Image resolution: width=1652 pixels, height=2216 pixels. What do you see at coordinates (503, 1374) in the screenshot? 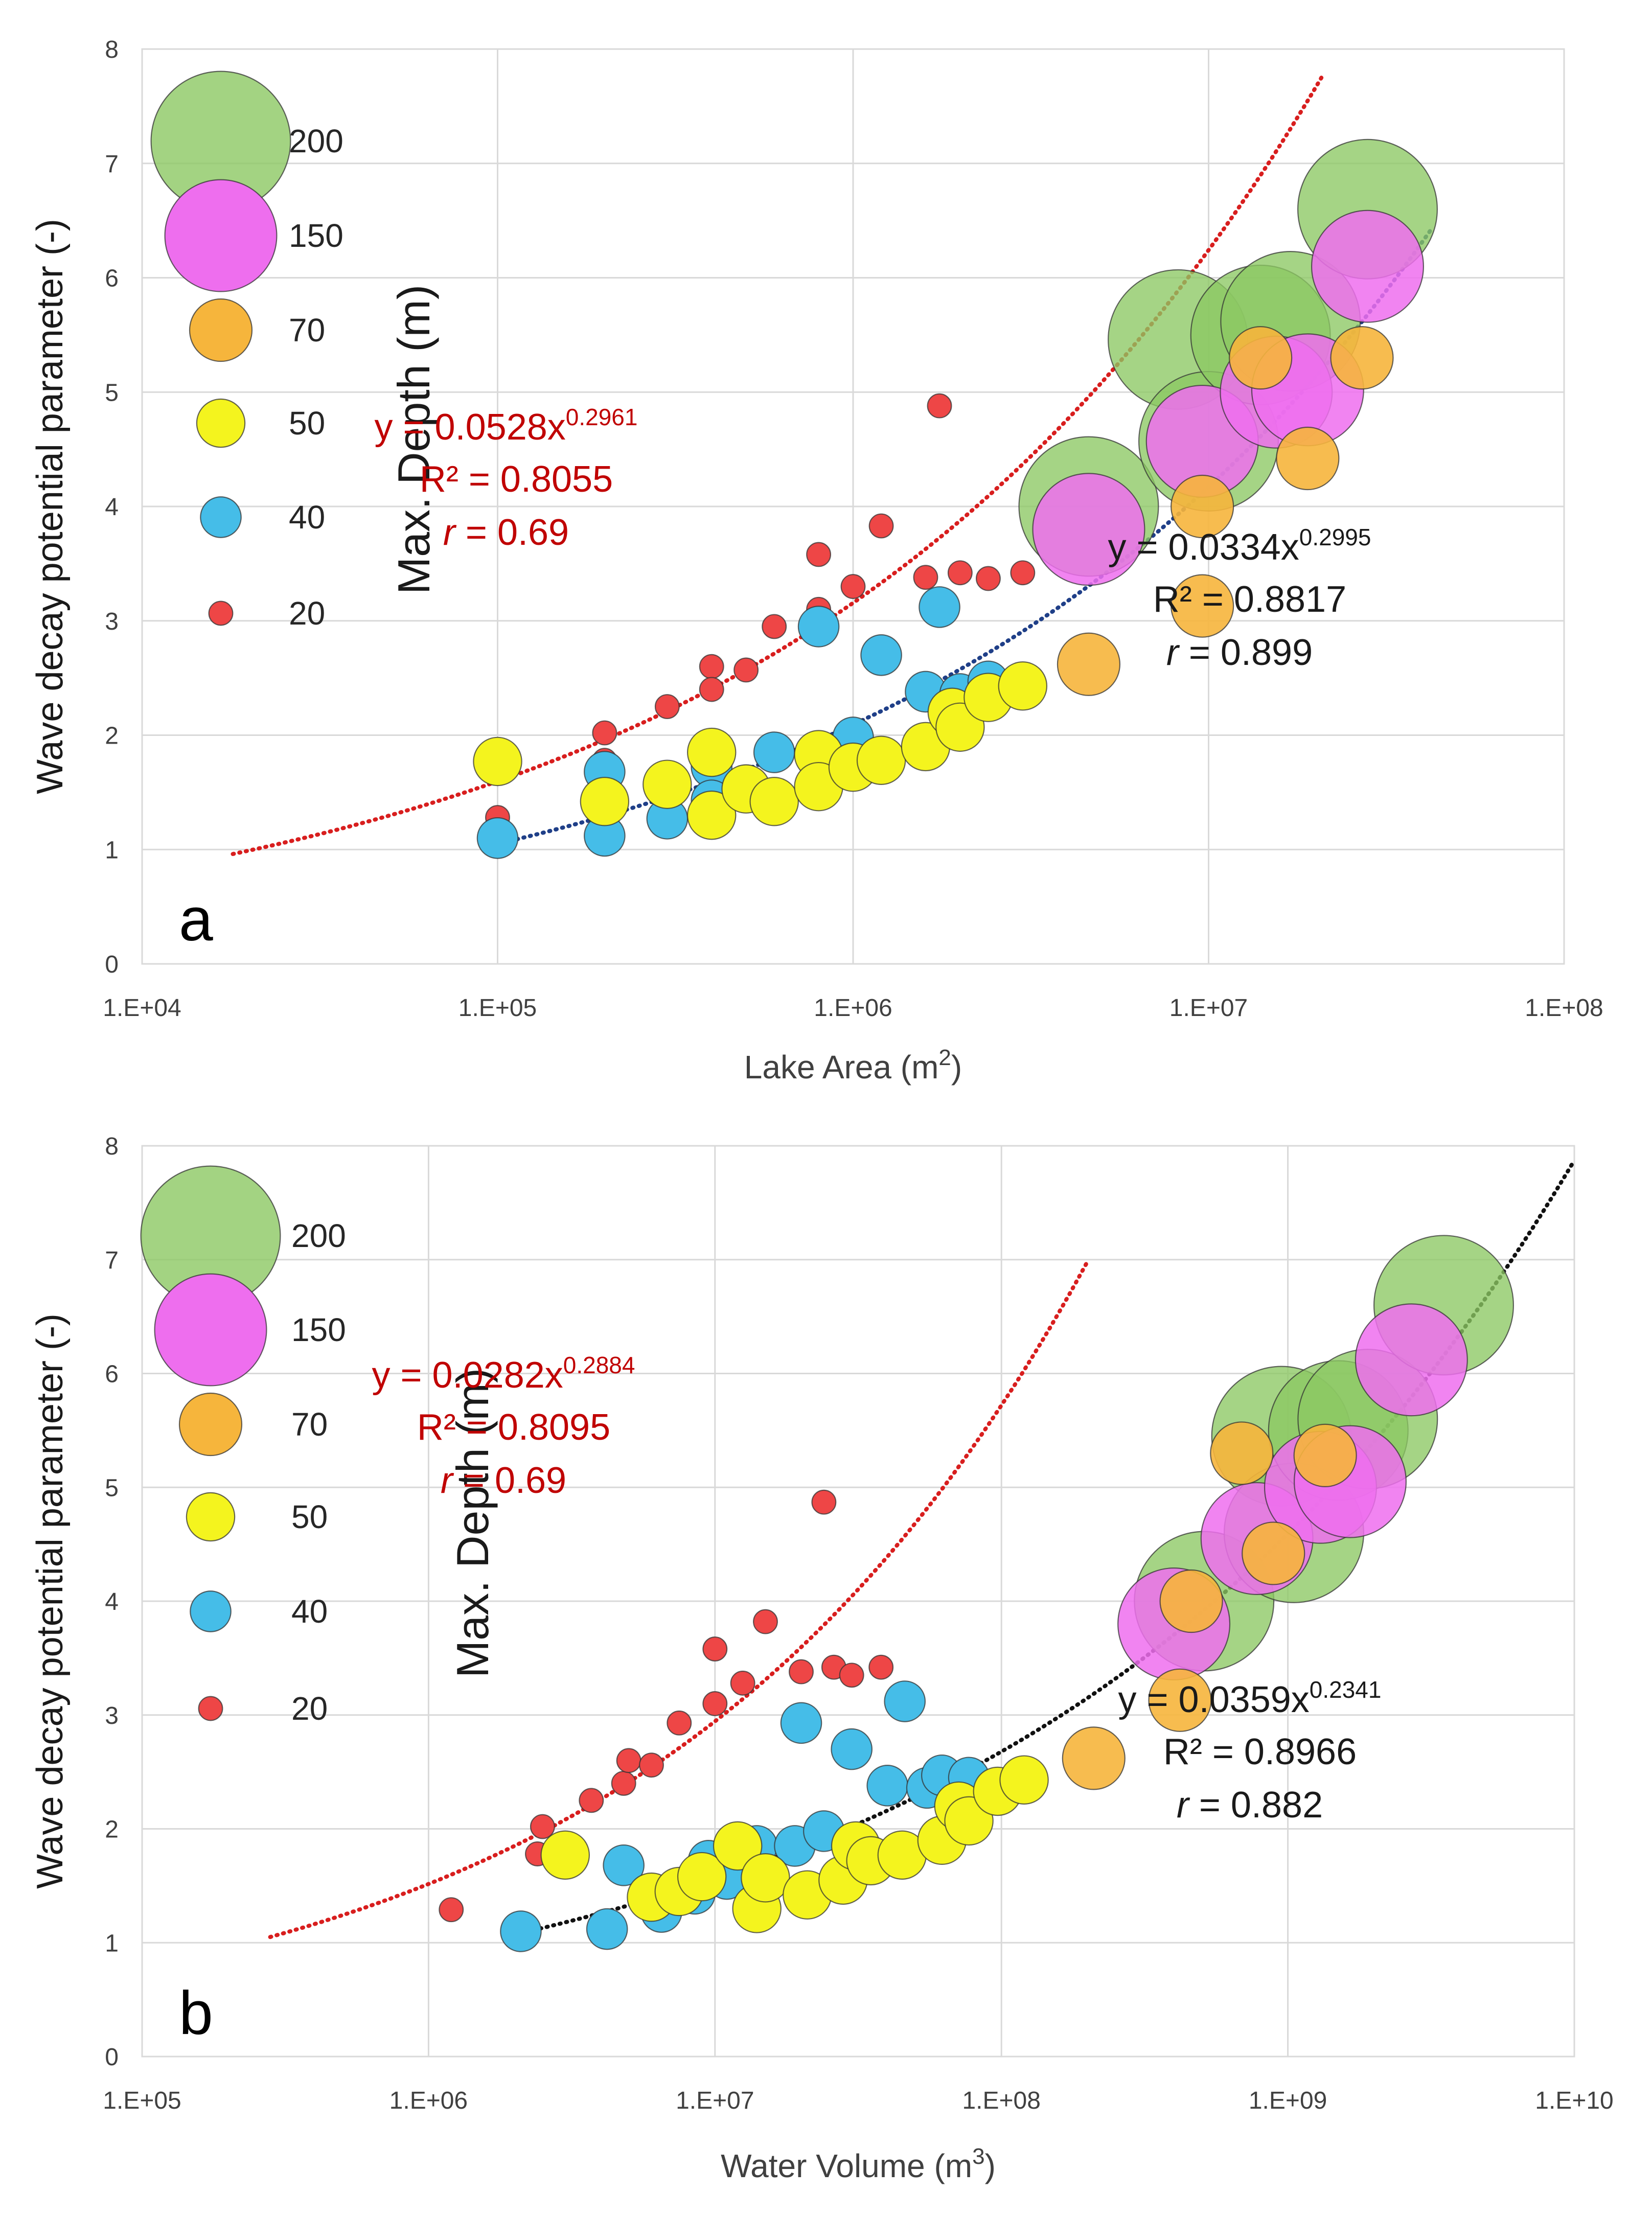
I see `equation: y = 0.0282x0.2884` at bounding box center [503, 1374].